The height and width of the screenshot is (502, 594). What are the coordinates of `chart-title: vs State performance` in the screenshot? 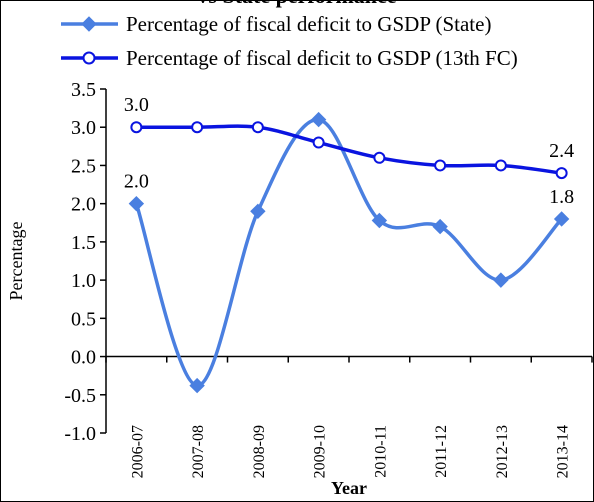 It's located at (296, 4).